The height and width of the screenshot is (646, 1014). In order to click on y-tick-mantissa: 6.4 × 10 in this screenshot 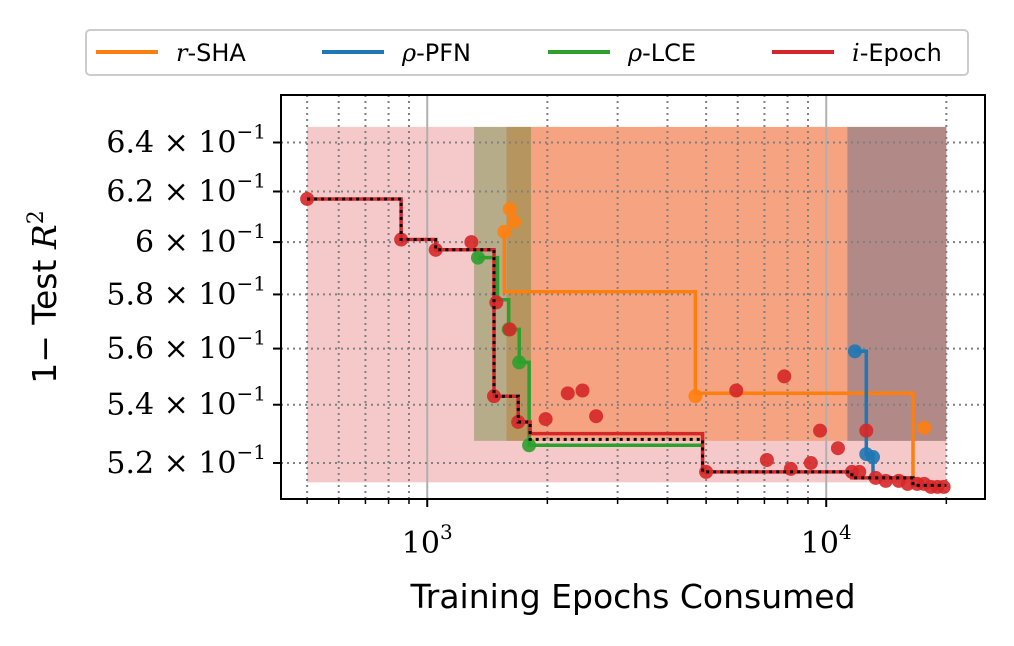, I will do `click(171, 142)`.